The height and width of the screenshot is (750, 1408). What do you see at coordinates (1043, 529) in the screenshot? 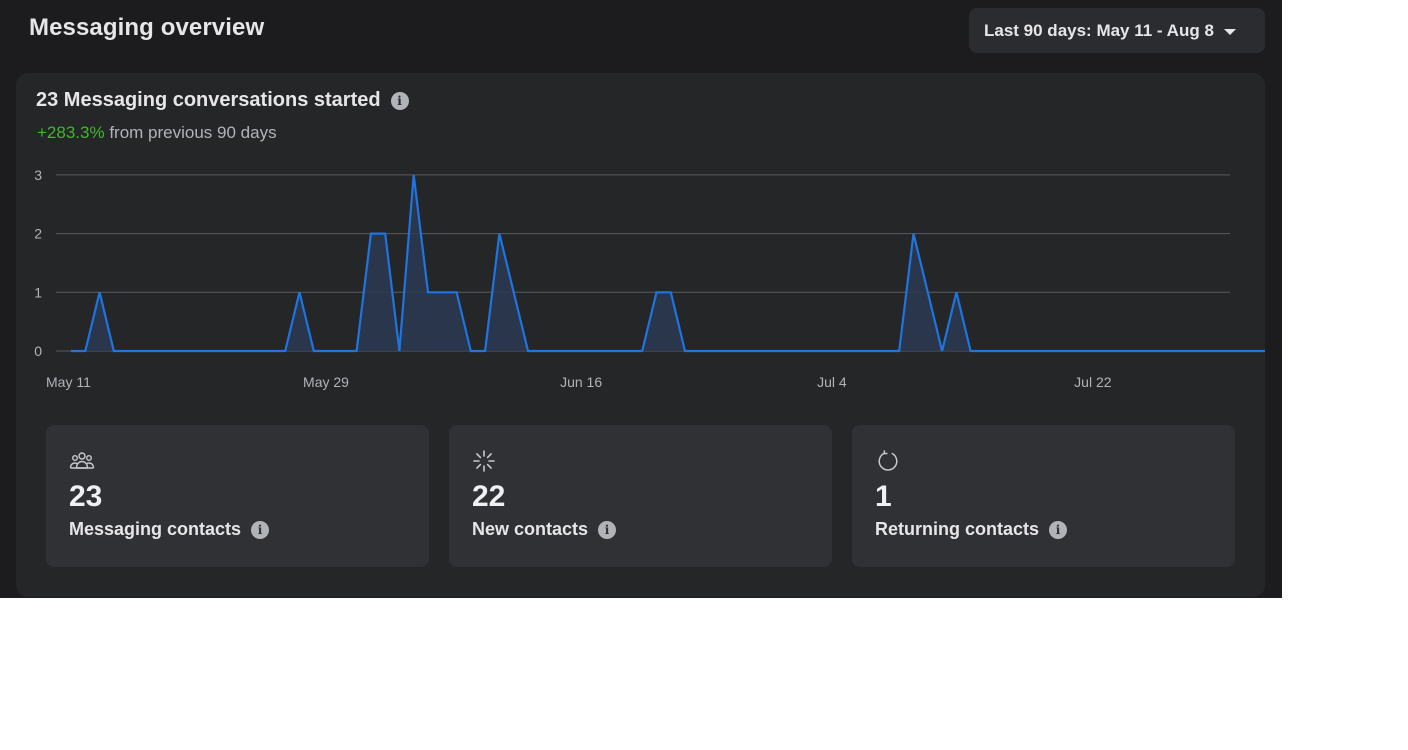
I see `metric-label: Returning contacts i` at bounding box center [1043, 529].